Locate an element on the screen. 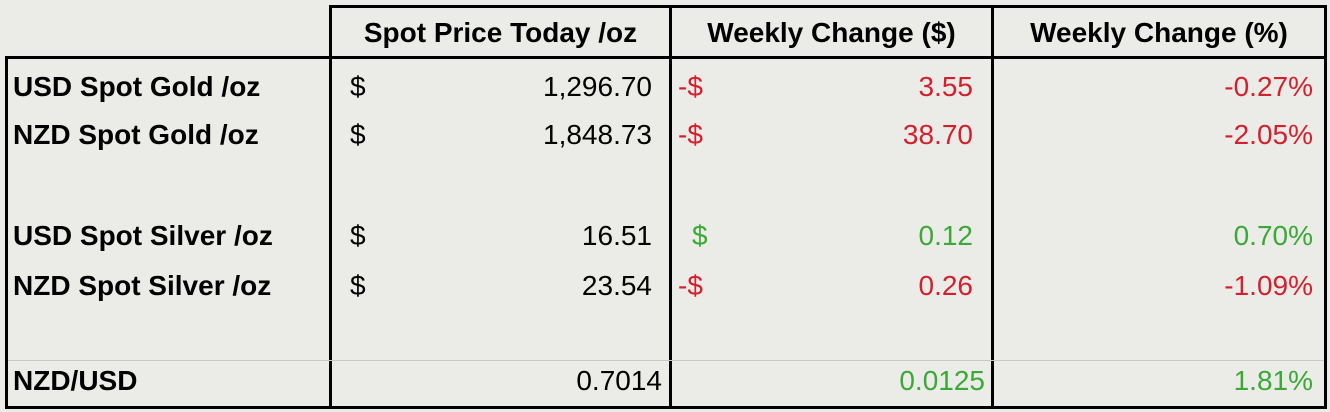 The width and height of the screenshot is (1330, 412). weekly-change-percent: 0.70% is located at coordinates (1273, 235).